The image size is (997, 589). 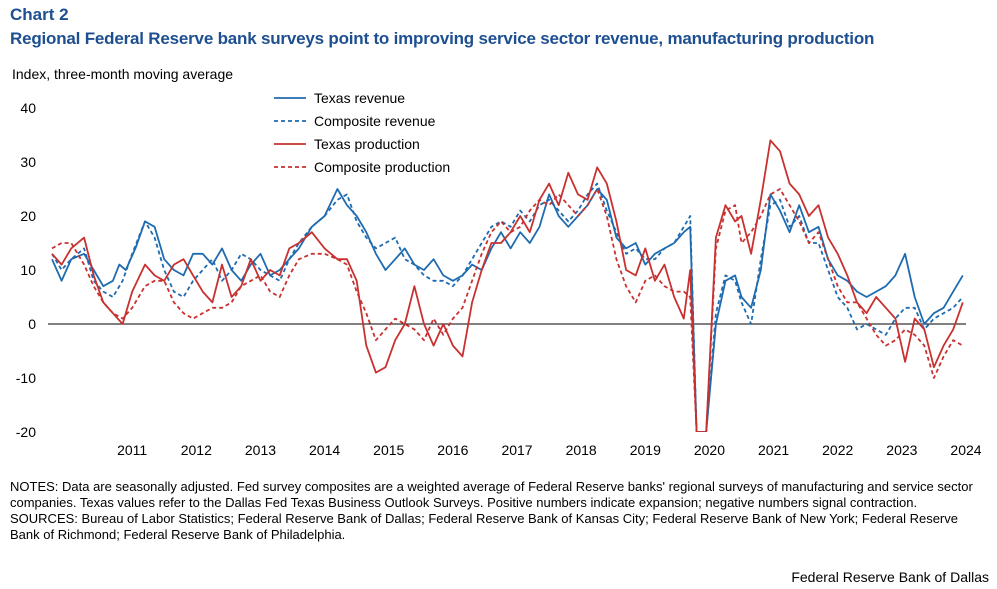 What do you see at coordinates (645, 450) in the screenshot?
I see `x-tick-label: 2019` at bounding box center [645, 450].